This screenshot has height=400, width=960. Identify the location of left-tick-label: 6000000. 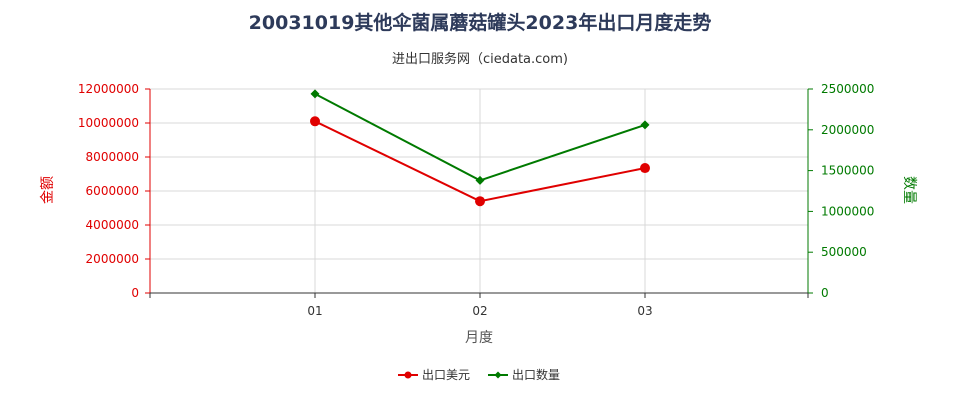
(112, 191).